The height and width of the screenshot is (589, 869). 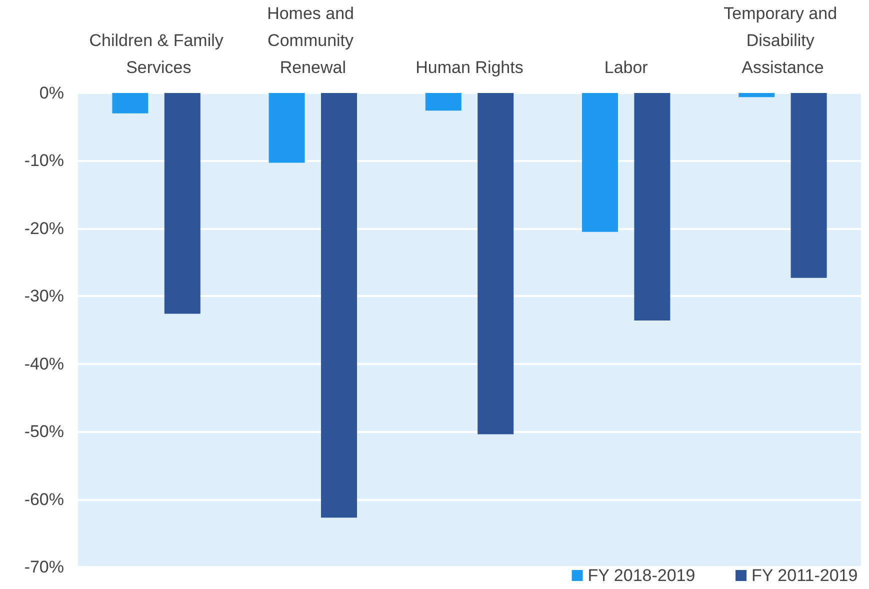 I want to click on legend-label: FY 2018-2019, so click(x=642, y=575).